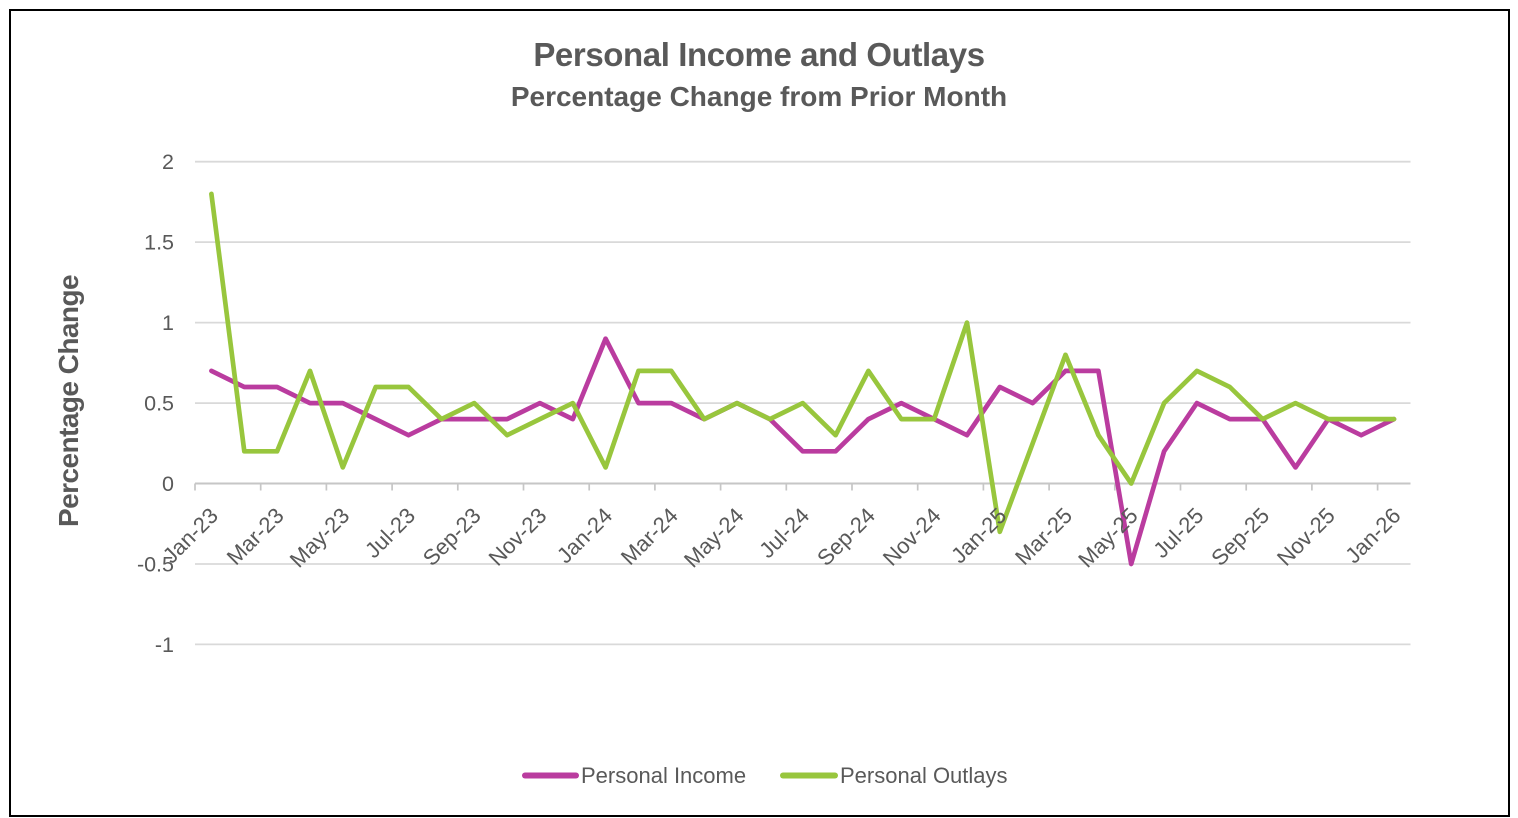 This screenshot has height=818, width=1518. What do you see at coordinates (584, 535) in the screenshot?
I see `svg-text: Jan-24` at bounding box center [584, 535].